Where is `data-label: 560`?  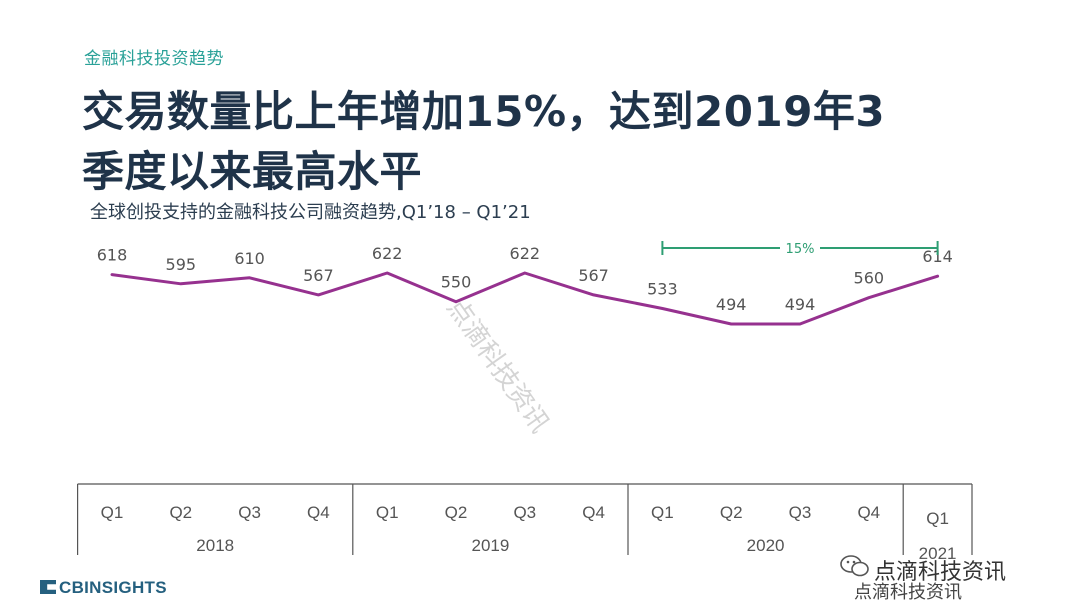 data-label: 560 is located at coordinates (869, 278).